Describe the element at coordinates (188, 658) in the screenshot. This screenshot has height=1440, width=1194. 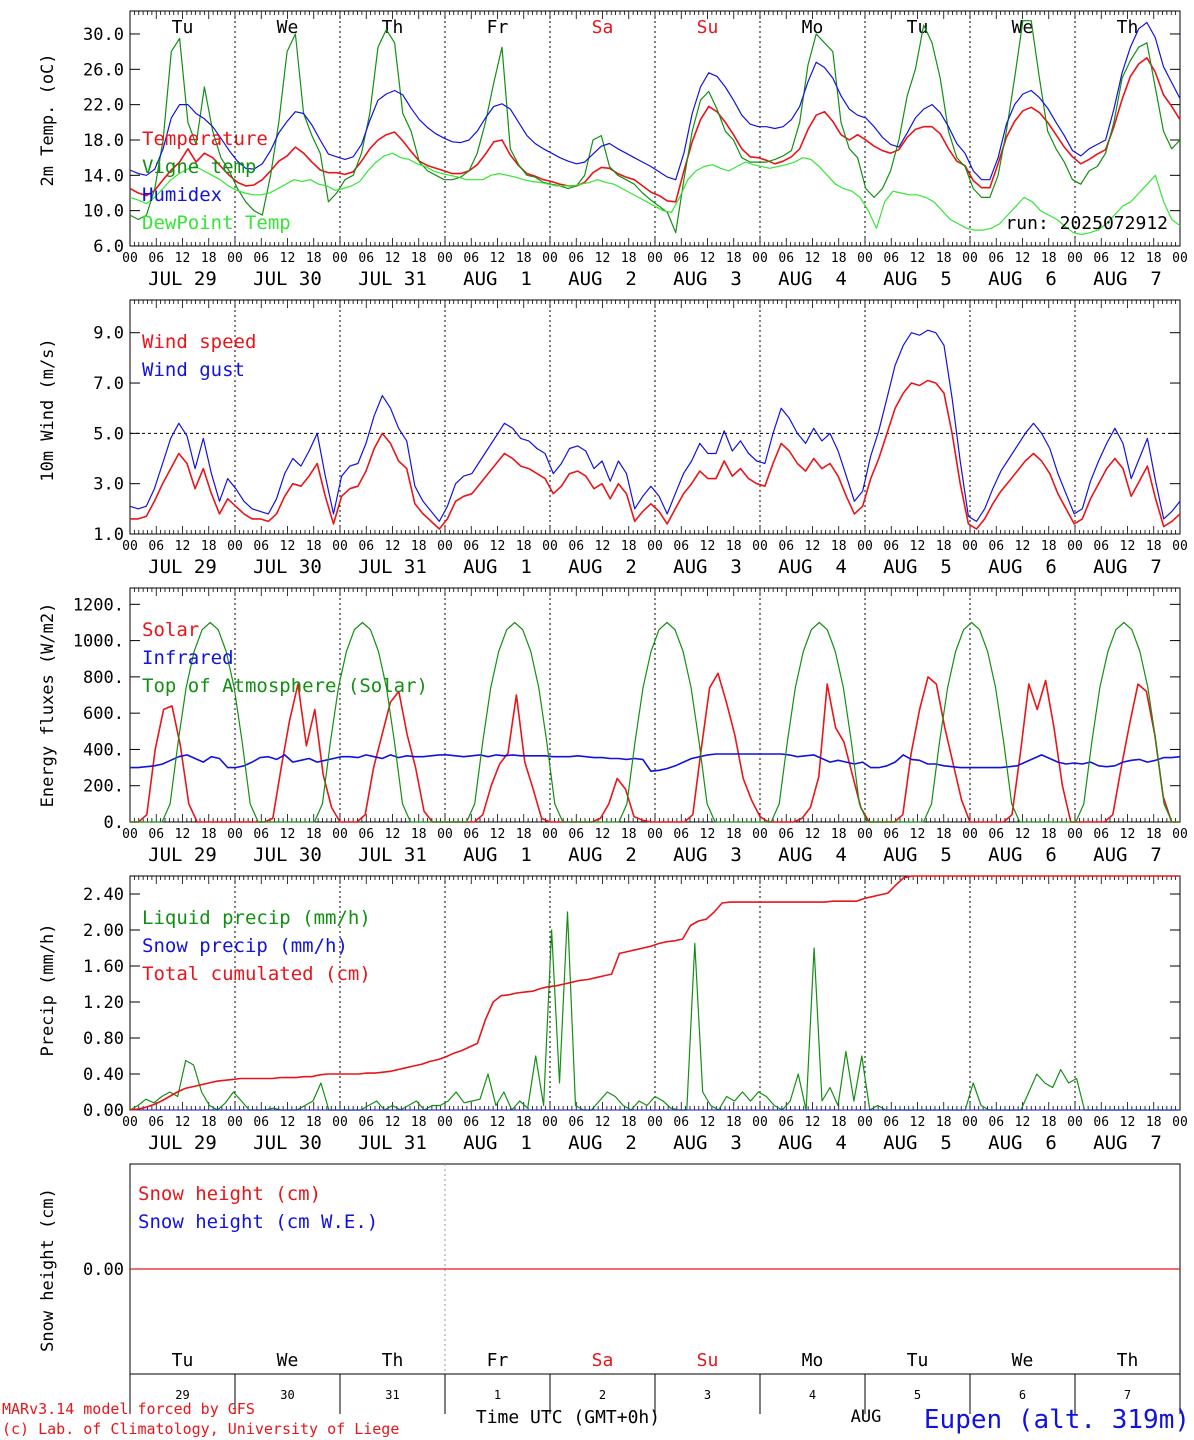
I see `legend-entry: Infrared` at that location.